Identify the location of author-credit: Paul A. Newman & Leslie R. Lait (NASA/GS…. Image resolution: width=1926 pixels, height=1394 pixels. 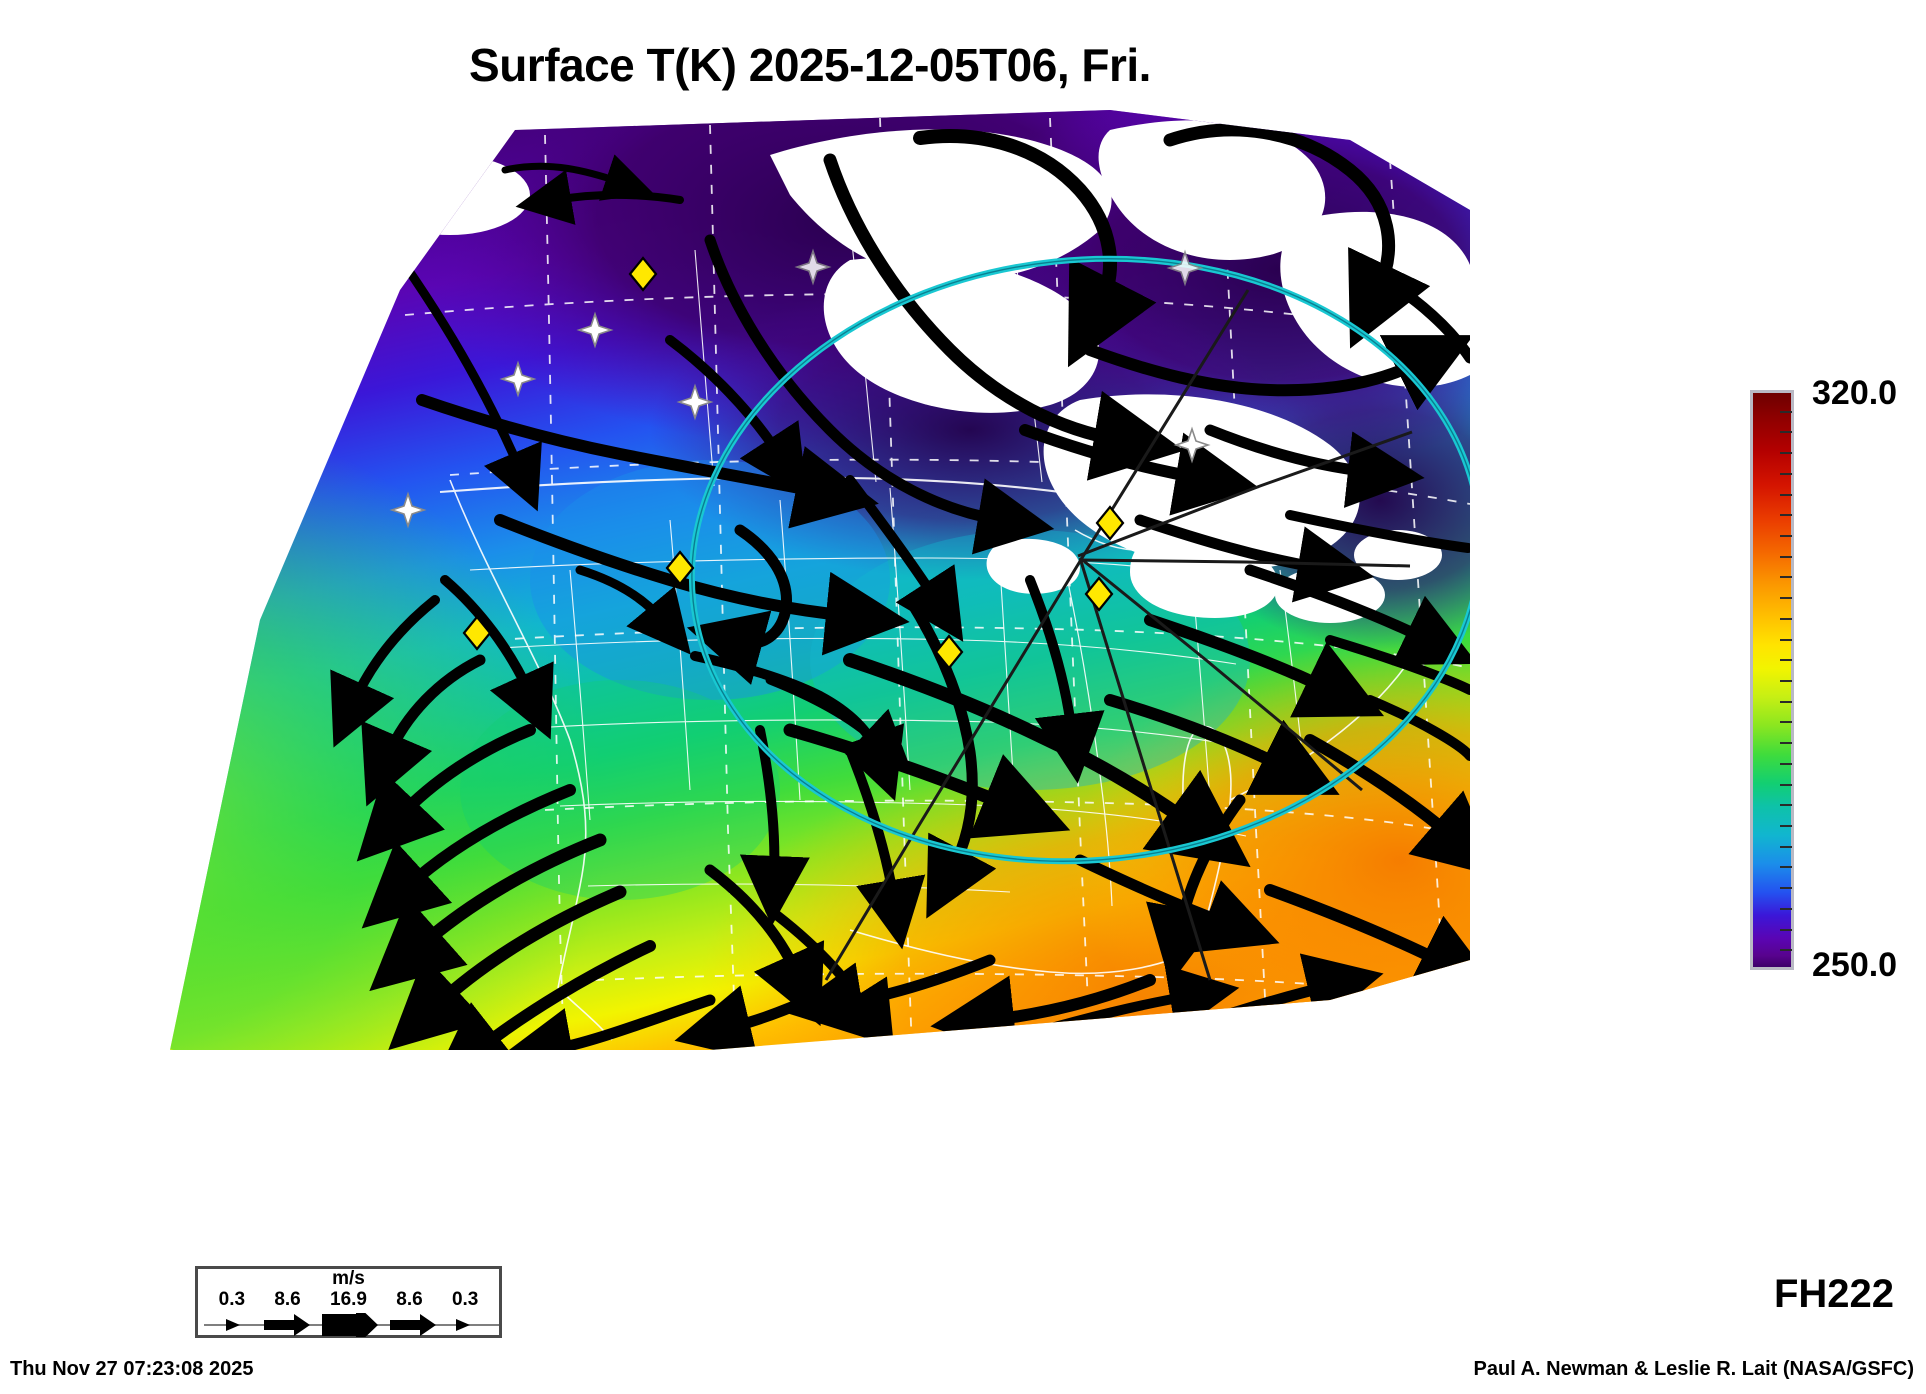
(1693, 1369).